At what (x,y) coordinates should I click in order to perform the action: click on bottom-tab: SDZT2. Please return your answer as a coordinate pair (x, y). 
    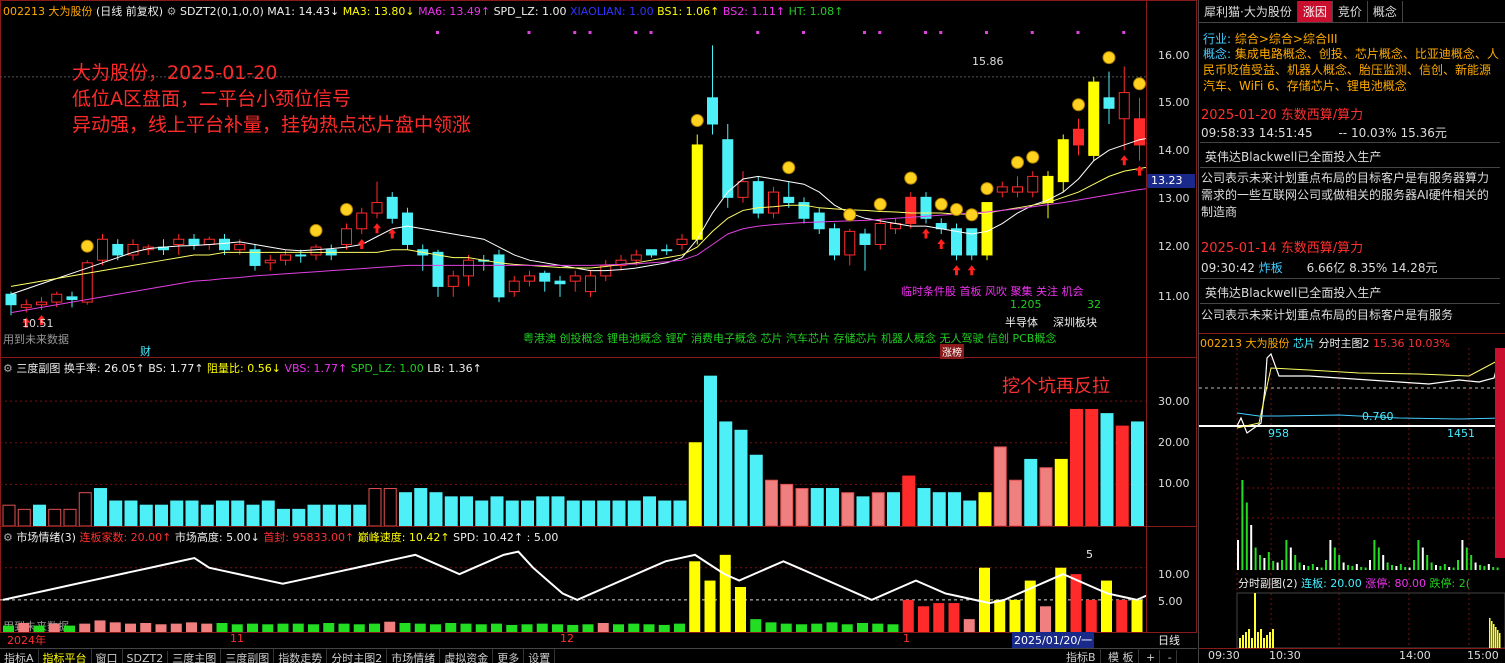
    Looking at the image, I should click on (146, 657).